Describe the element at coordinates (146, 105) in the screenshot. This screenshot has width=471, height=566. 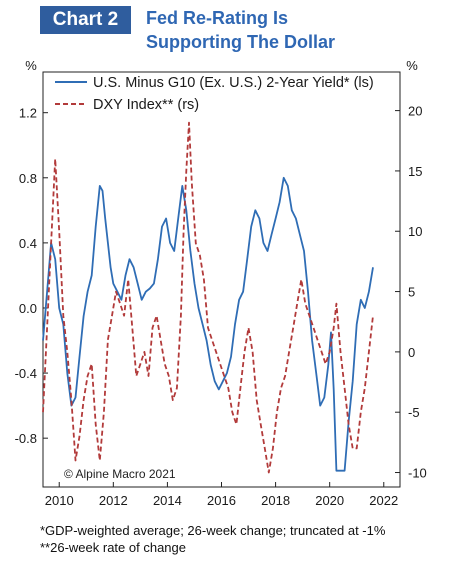
I see `legend-label: DXY Index** (rs)` at that location.